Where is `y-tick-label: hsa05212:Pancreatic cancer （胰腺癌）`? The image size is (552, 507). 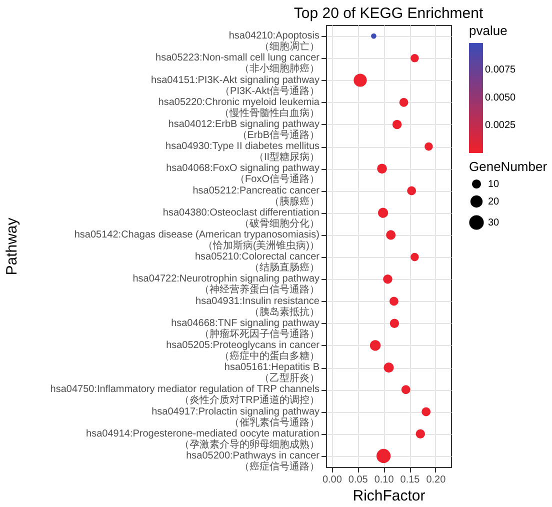 y-tick-label: hsa05212:Pancreatic cancer （胰腺癌） is located at coordinates (256, 196).